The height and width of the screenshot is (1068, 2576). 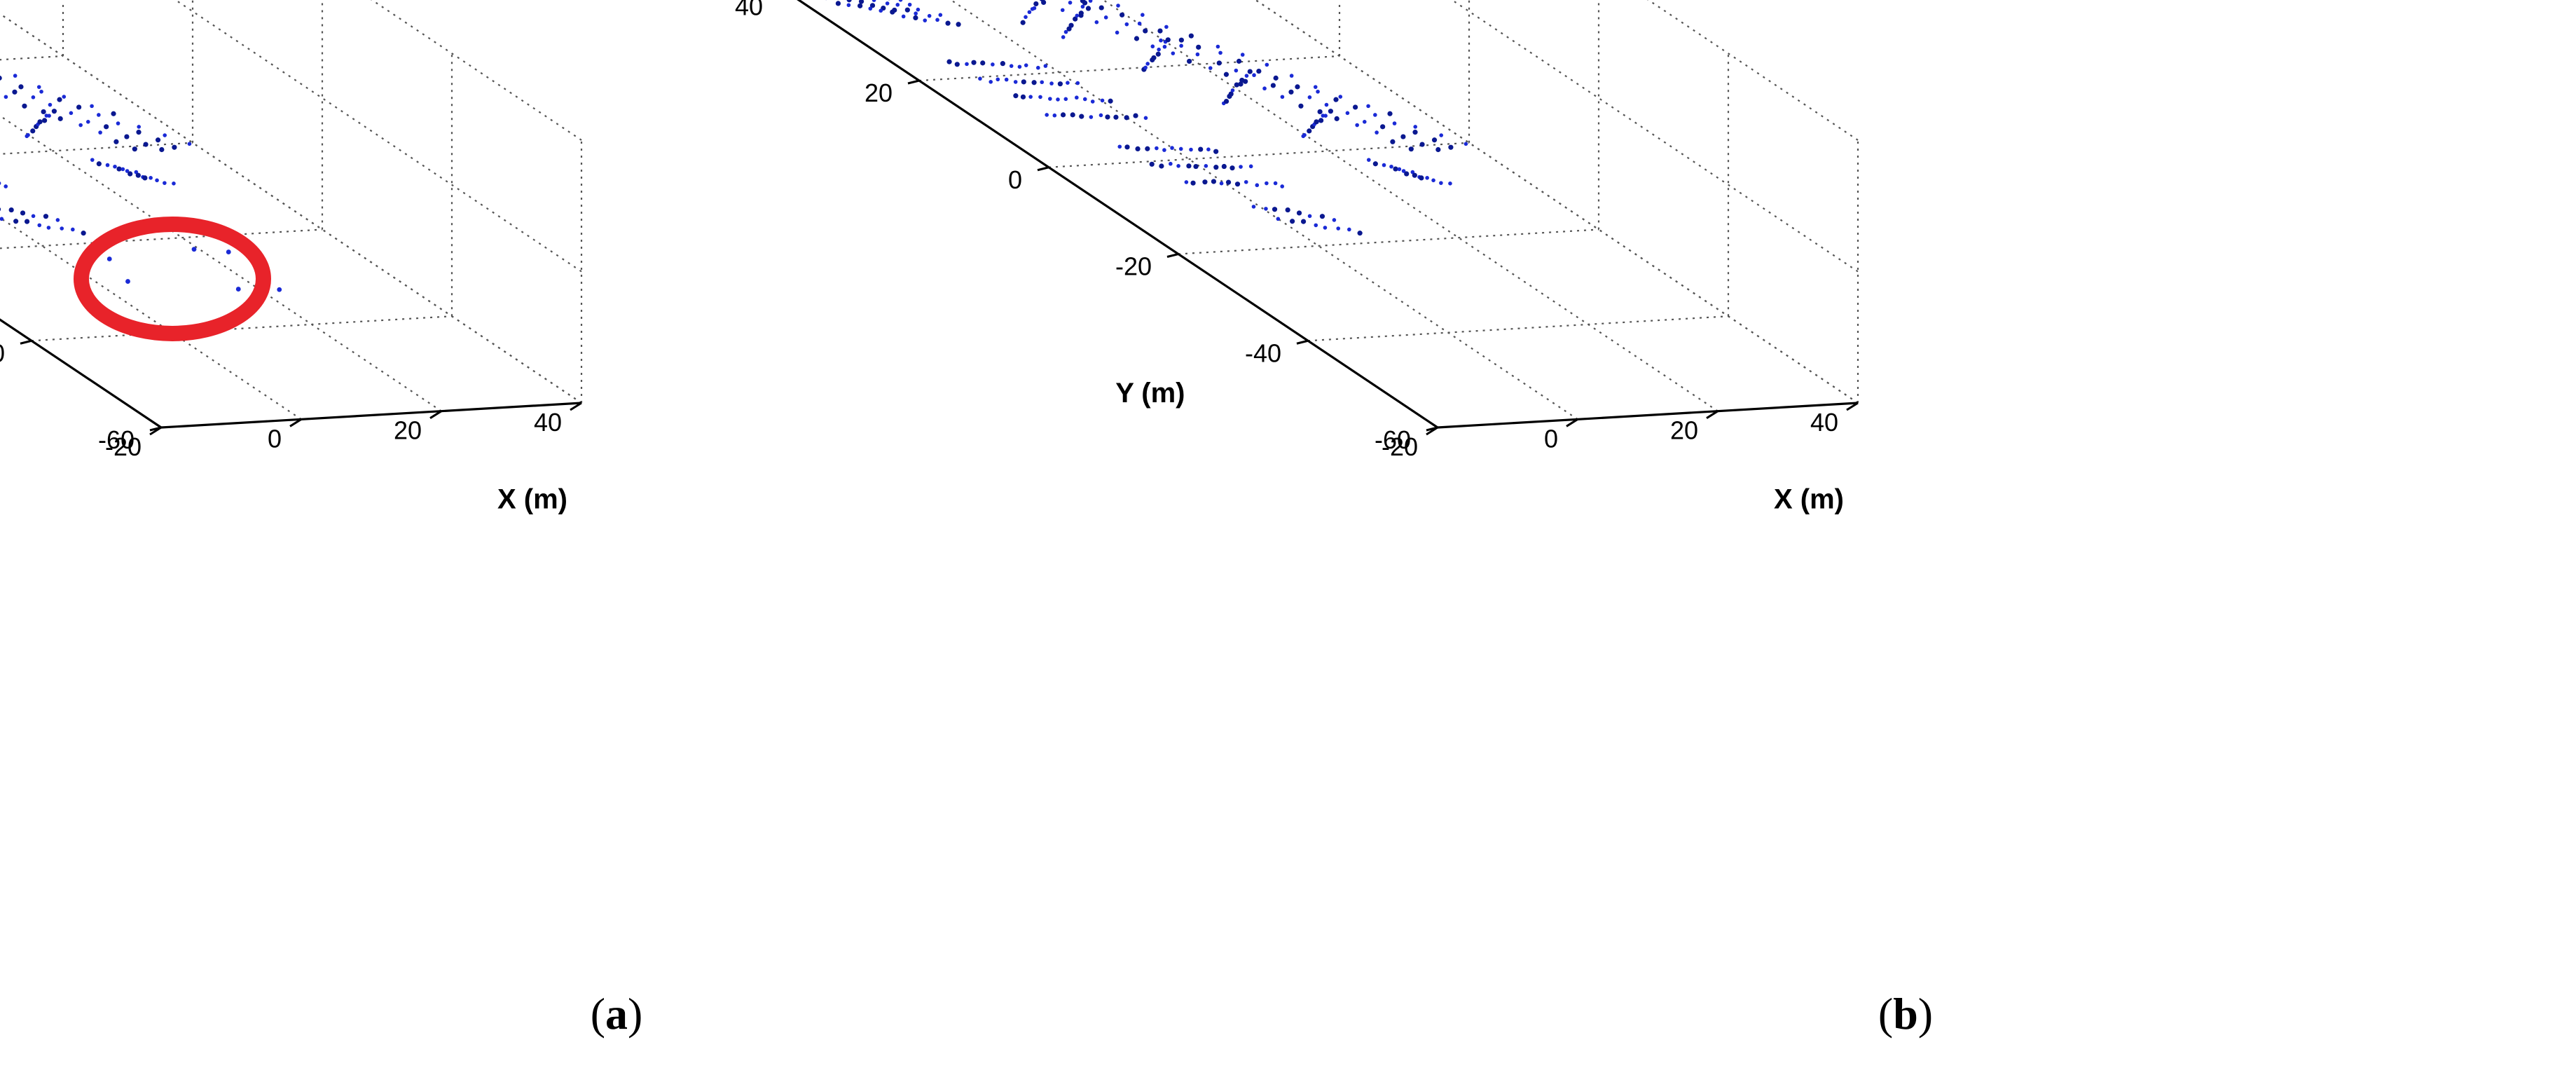 What do you see at coordinates (1905, 1014) in the screenshot?
I see `panel-caption: (b)` at bounding box center [1905, 1014].